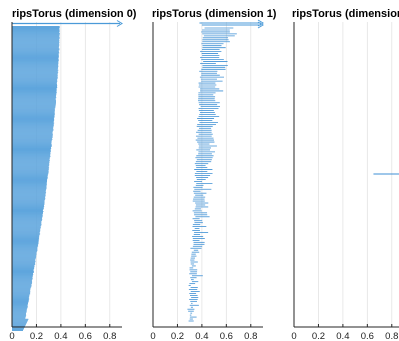  I want to click on chart-title: ripsTorus (dimension 1), so click(214, 14).